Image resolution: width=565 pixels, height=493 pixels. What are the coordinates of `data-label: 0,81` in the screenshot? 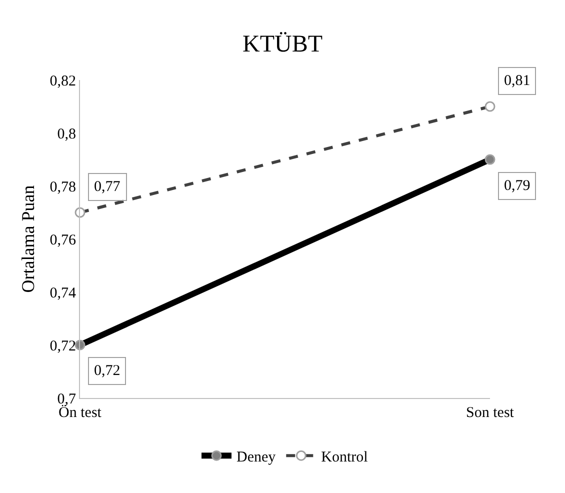 It's located at (517, 81).